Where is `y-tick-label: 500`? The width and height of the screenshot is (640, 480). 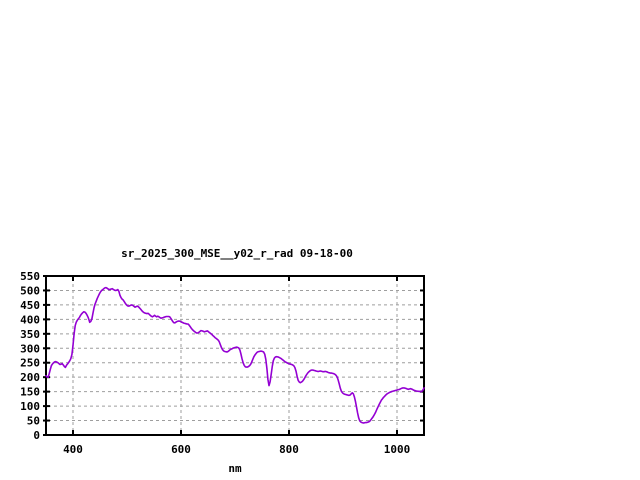
y-tick-label: 500 is located at coordinates (30, 290).